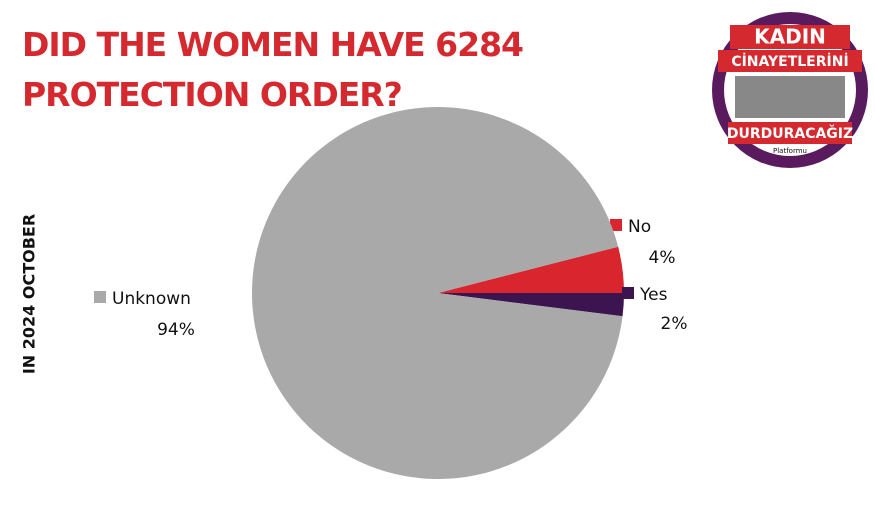  Describe the element at coordinates (662, 258) in the screenshot. I see `data-label: 4%` at that location.